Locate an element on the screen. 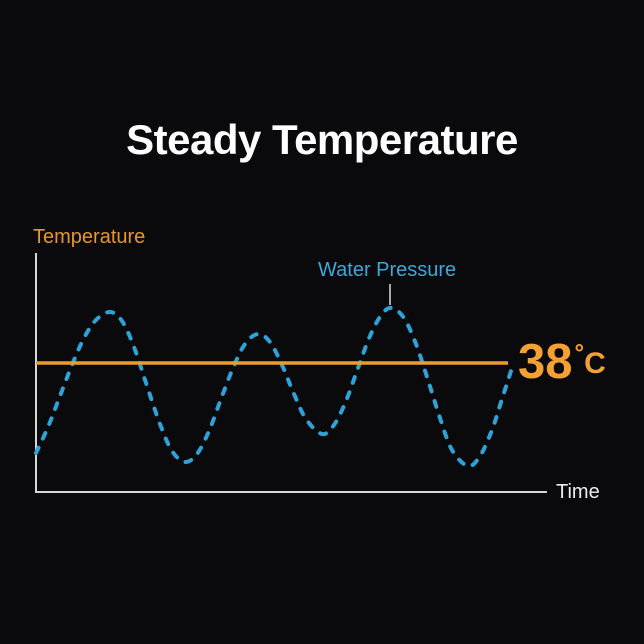 This screenshot has width=644, height=644. water-pressure-label: Water Pressure is located at coordinates (387, 270).